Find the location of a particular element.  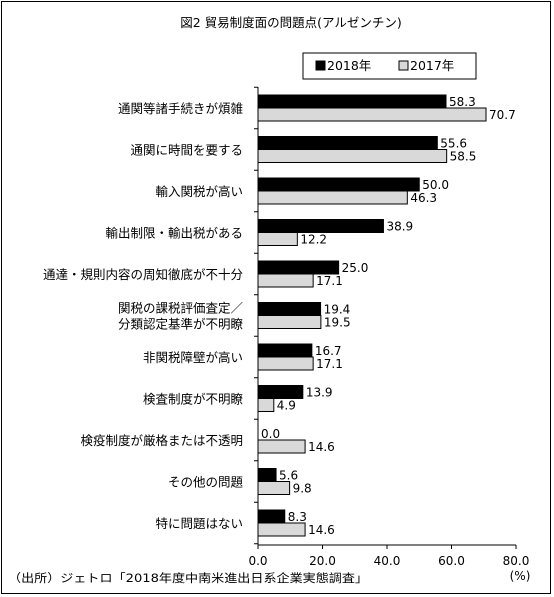

data-label: 58.3 is located at coordinates (462, 102).